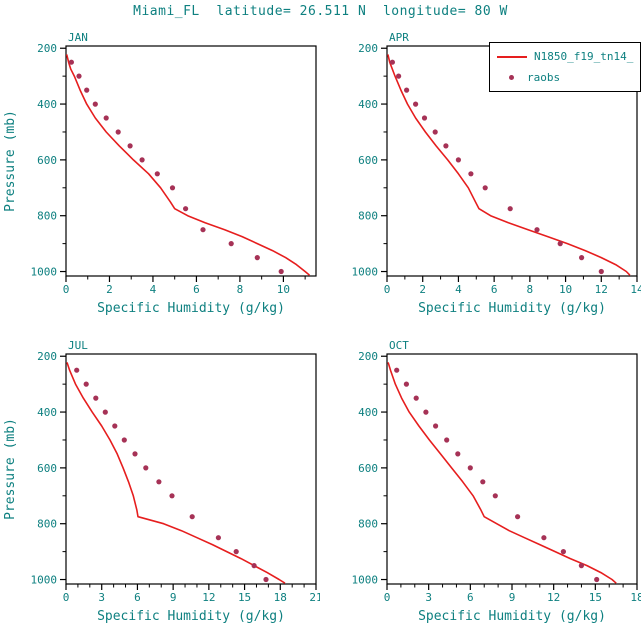 This screenshot has width=641, height=641. Describe the element at coordinates (512, 56) in the screenshot. I see `model-line-swatch` at that location.